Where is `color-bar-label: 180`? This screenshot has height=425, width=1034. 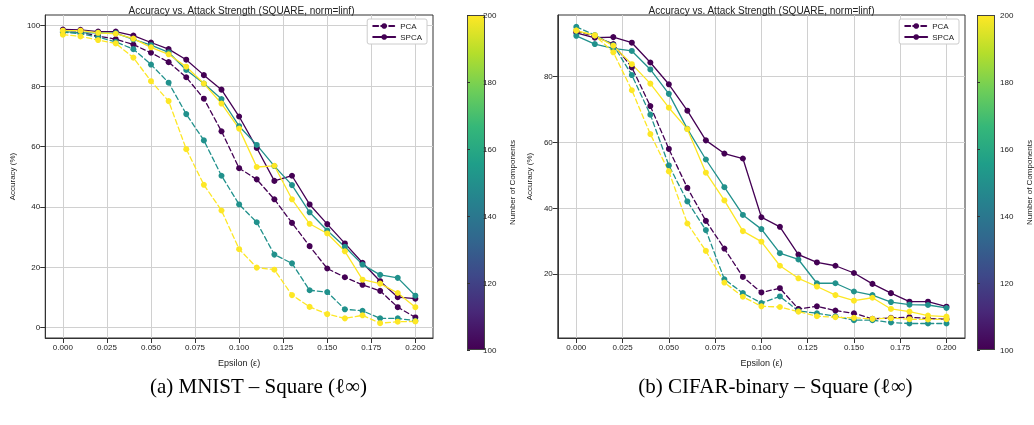 color-bar-label: 180 is located at coordinates (1007, 82).